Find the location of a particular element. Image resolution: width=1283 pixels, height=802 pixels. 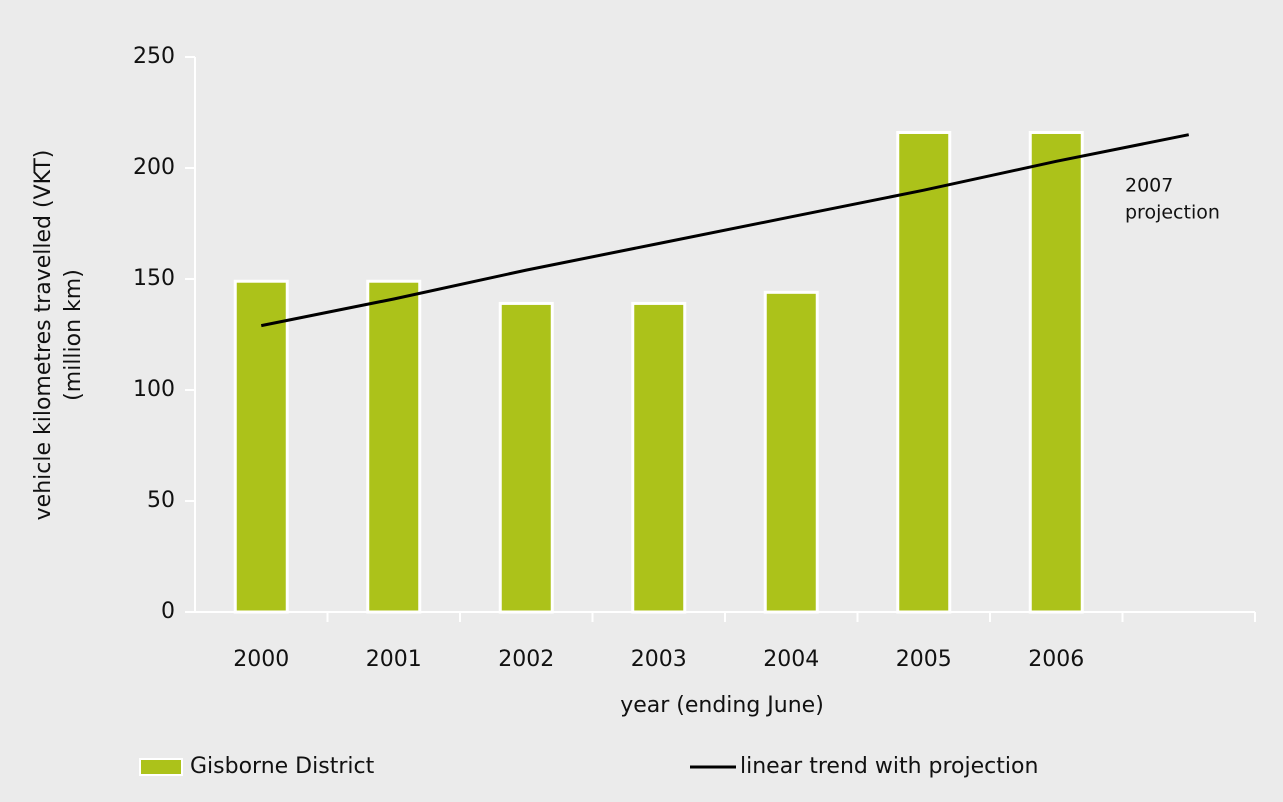

y-tick-label: 200 is located at coordinates (154, 167).